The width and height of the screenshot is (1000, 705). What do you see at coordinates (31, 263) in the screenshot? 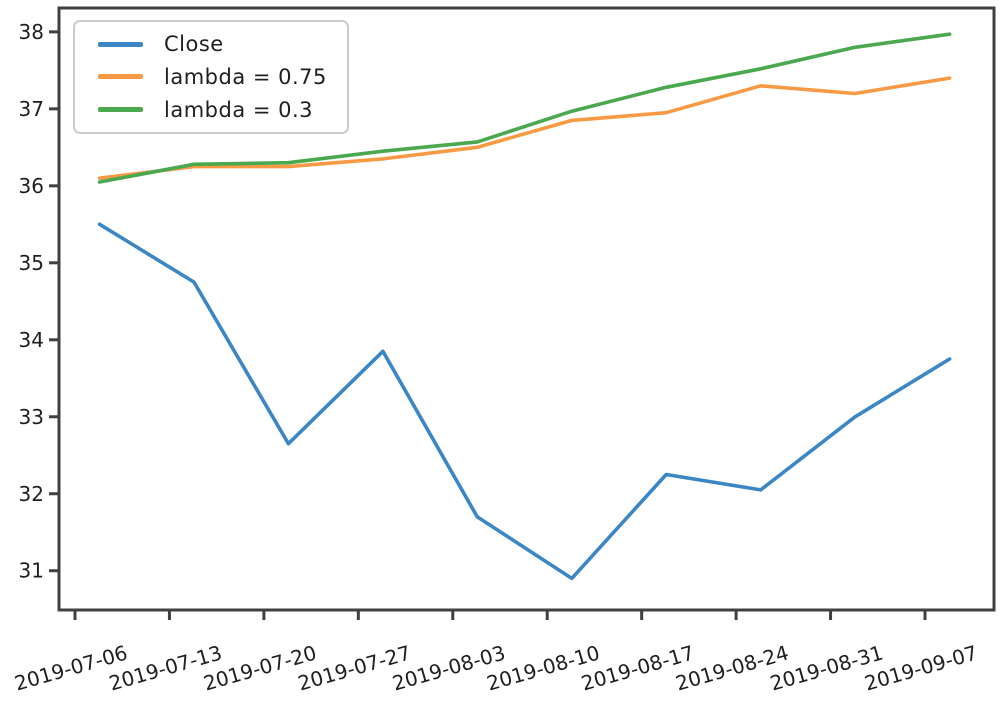
I see `y-axis-tick-label: 35` at bounding box center [31, 263].